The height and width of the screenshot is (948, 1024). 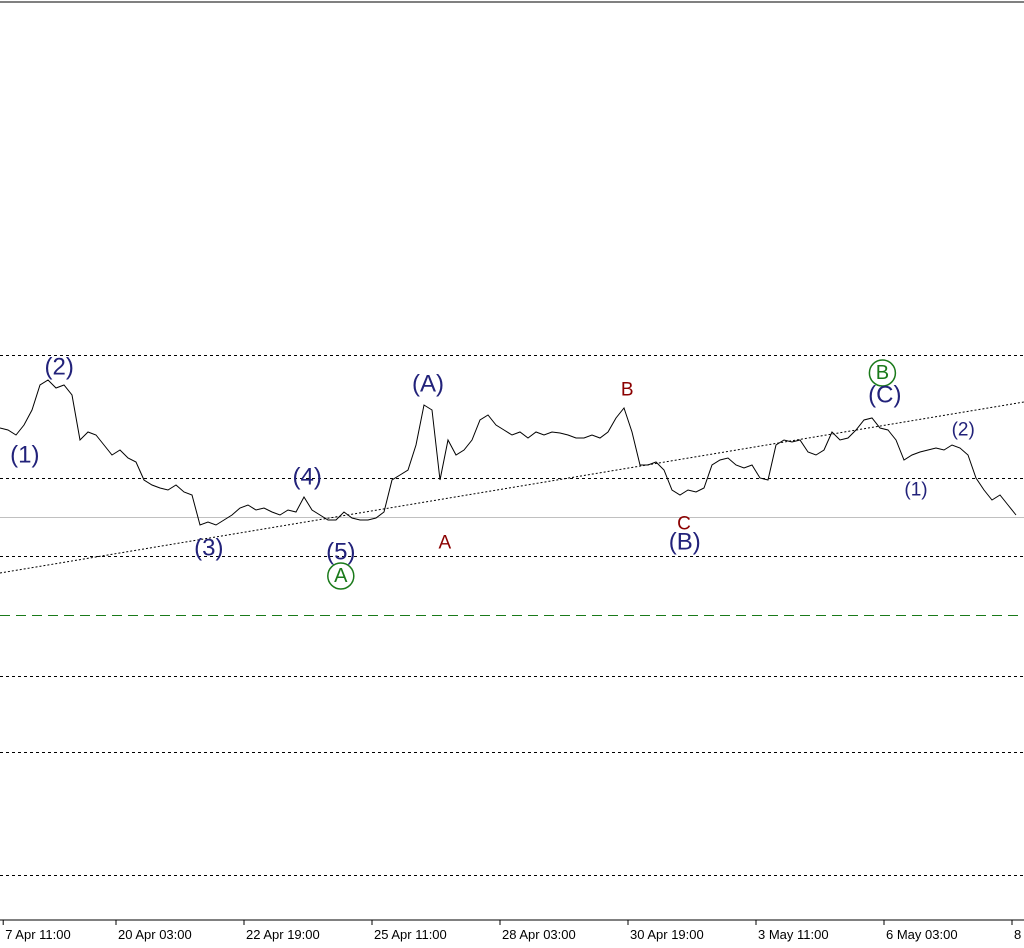 What do you see at coordinates (307, 477) in the screenshot?
I see `wave-label: (4)` at bounding box center [307, 477].